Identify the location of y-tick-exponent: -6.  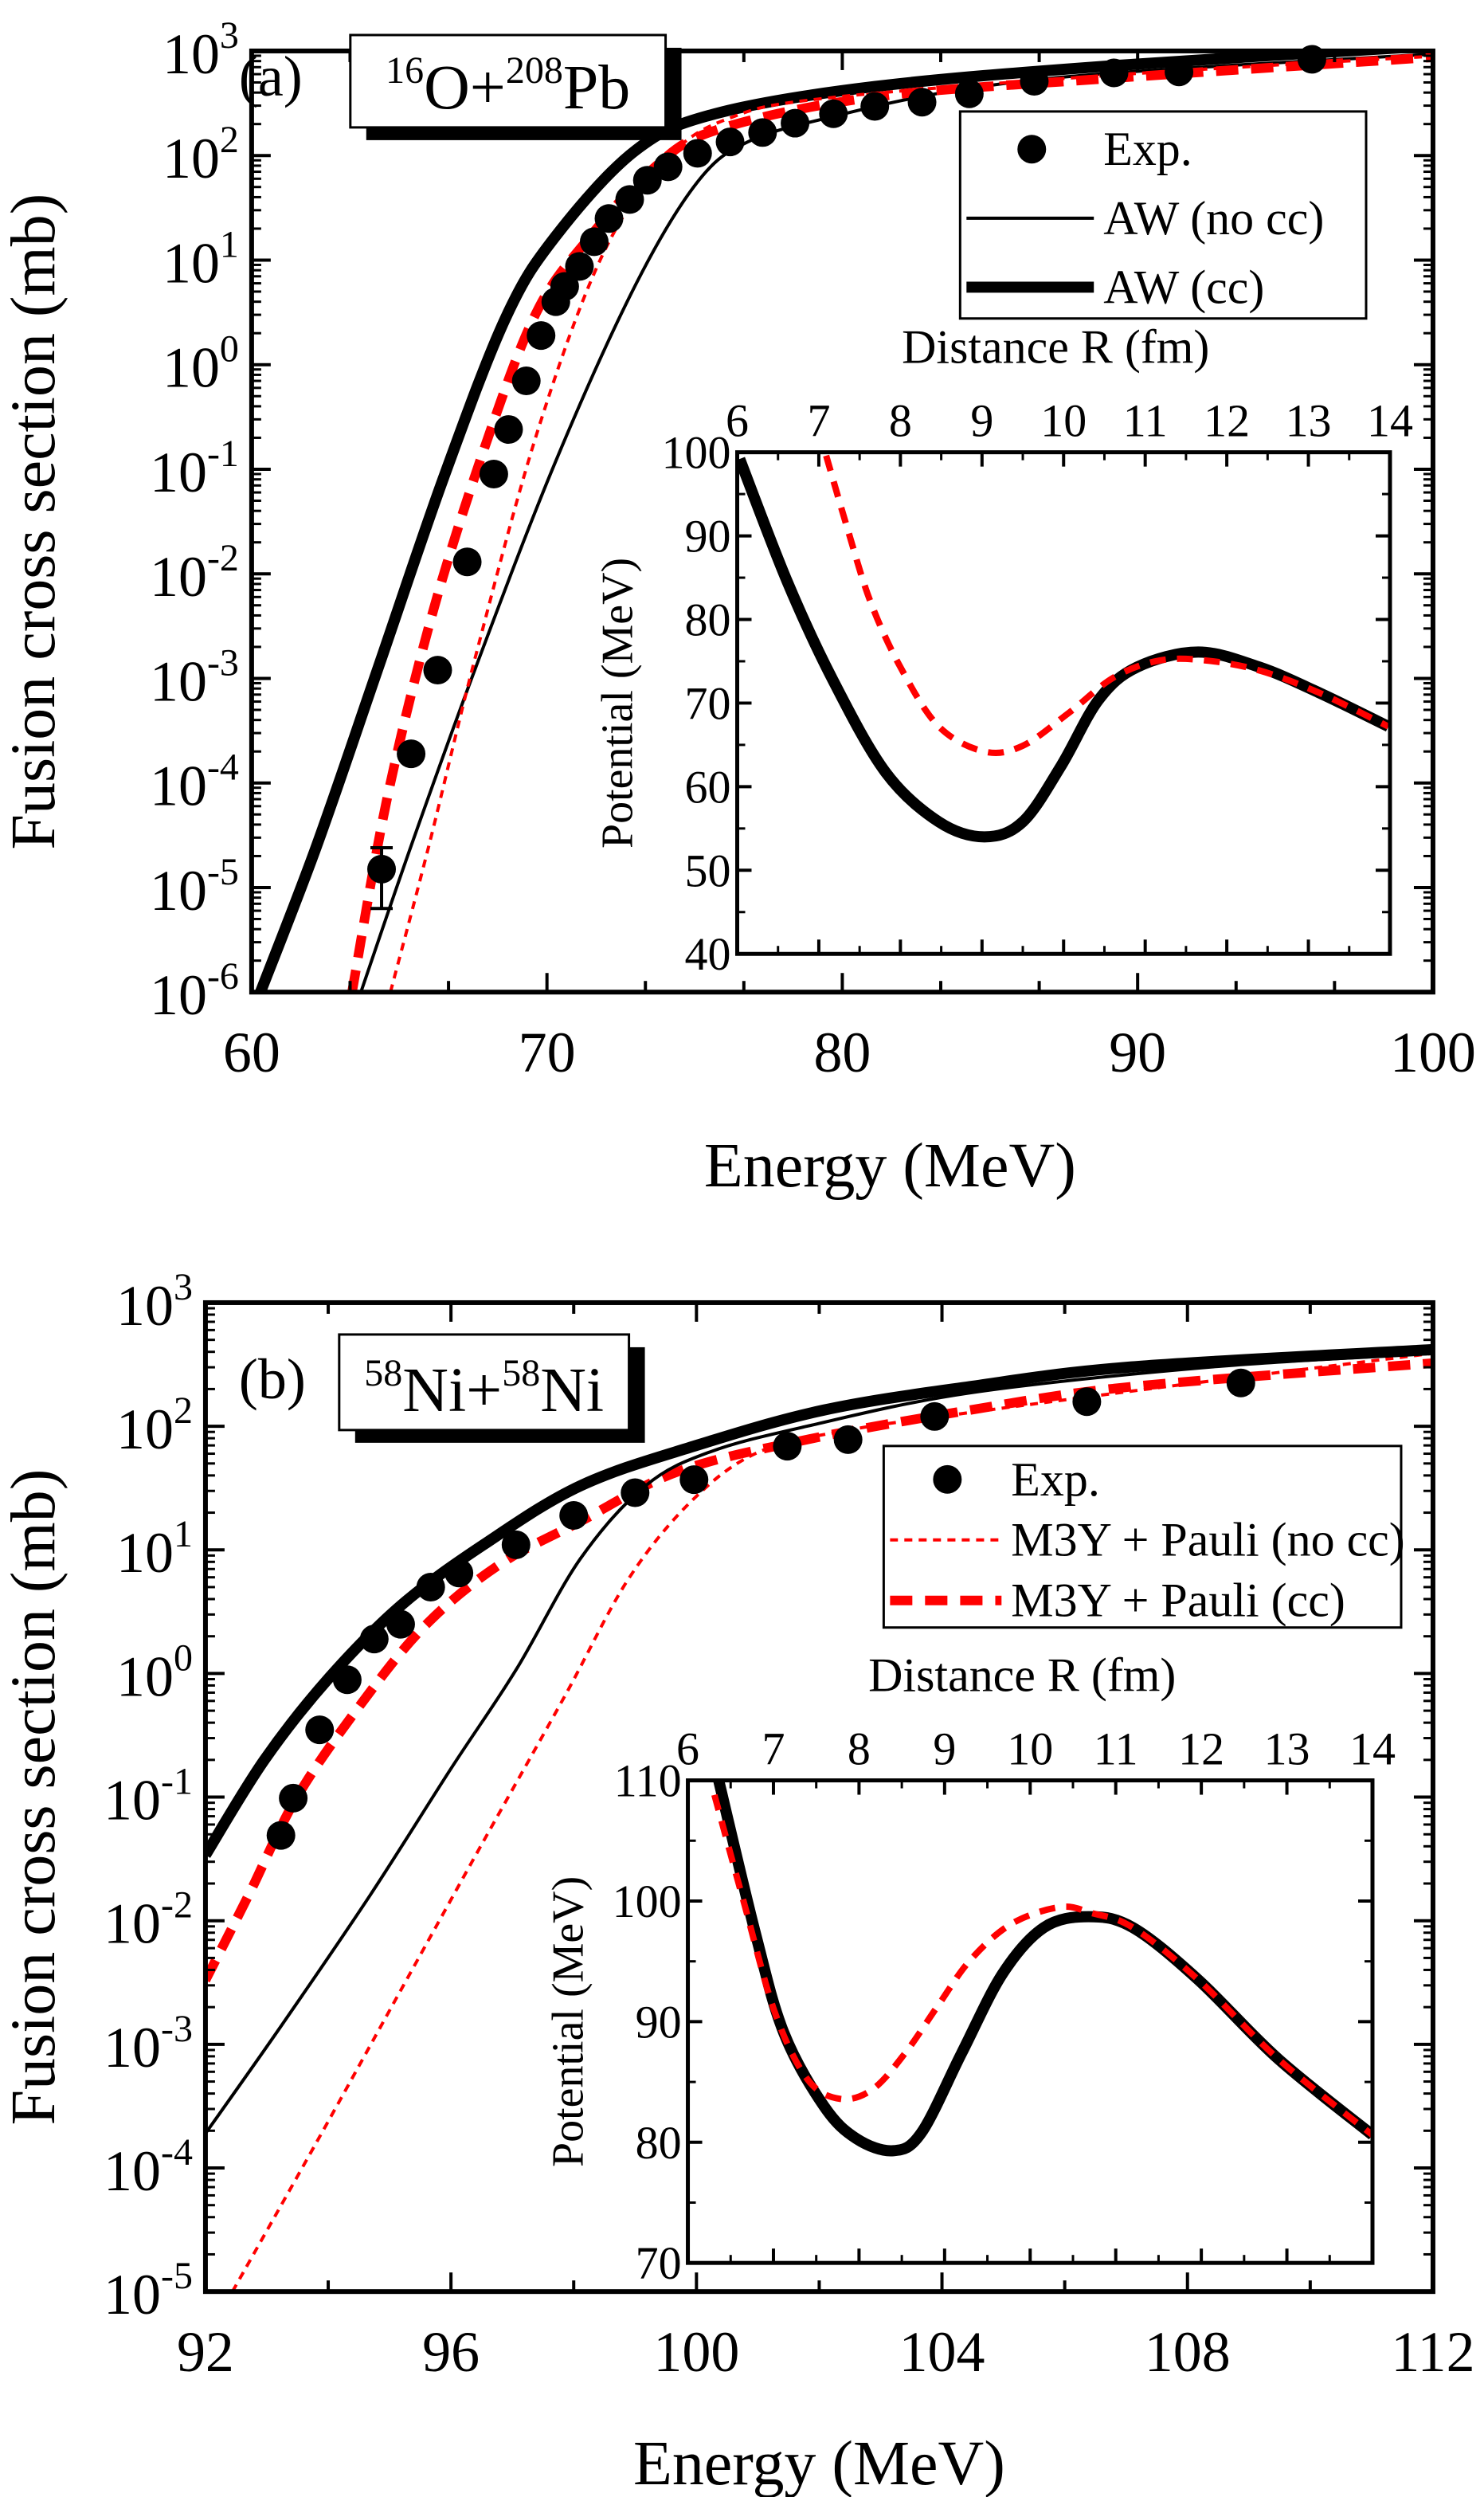
(223, 976).